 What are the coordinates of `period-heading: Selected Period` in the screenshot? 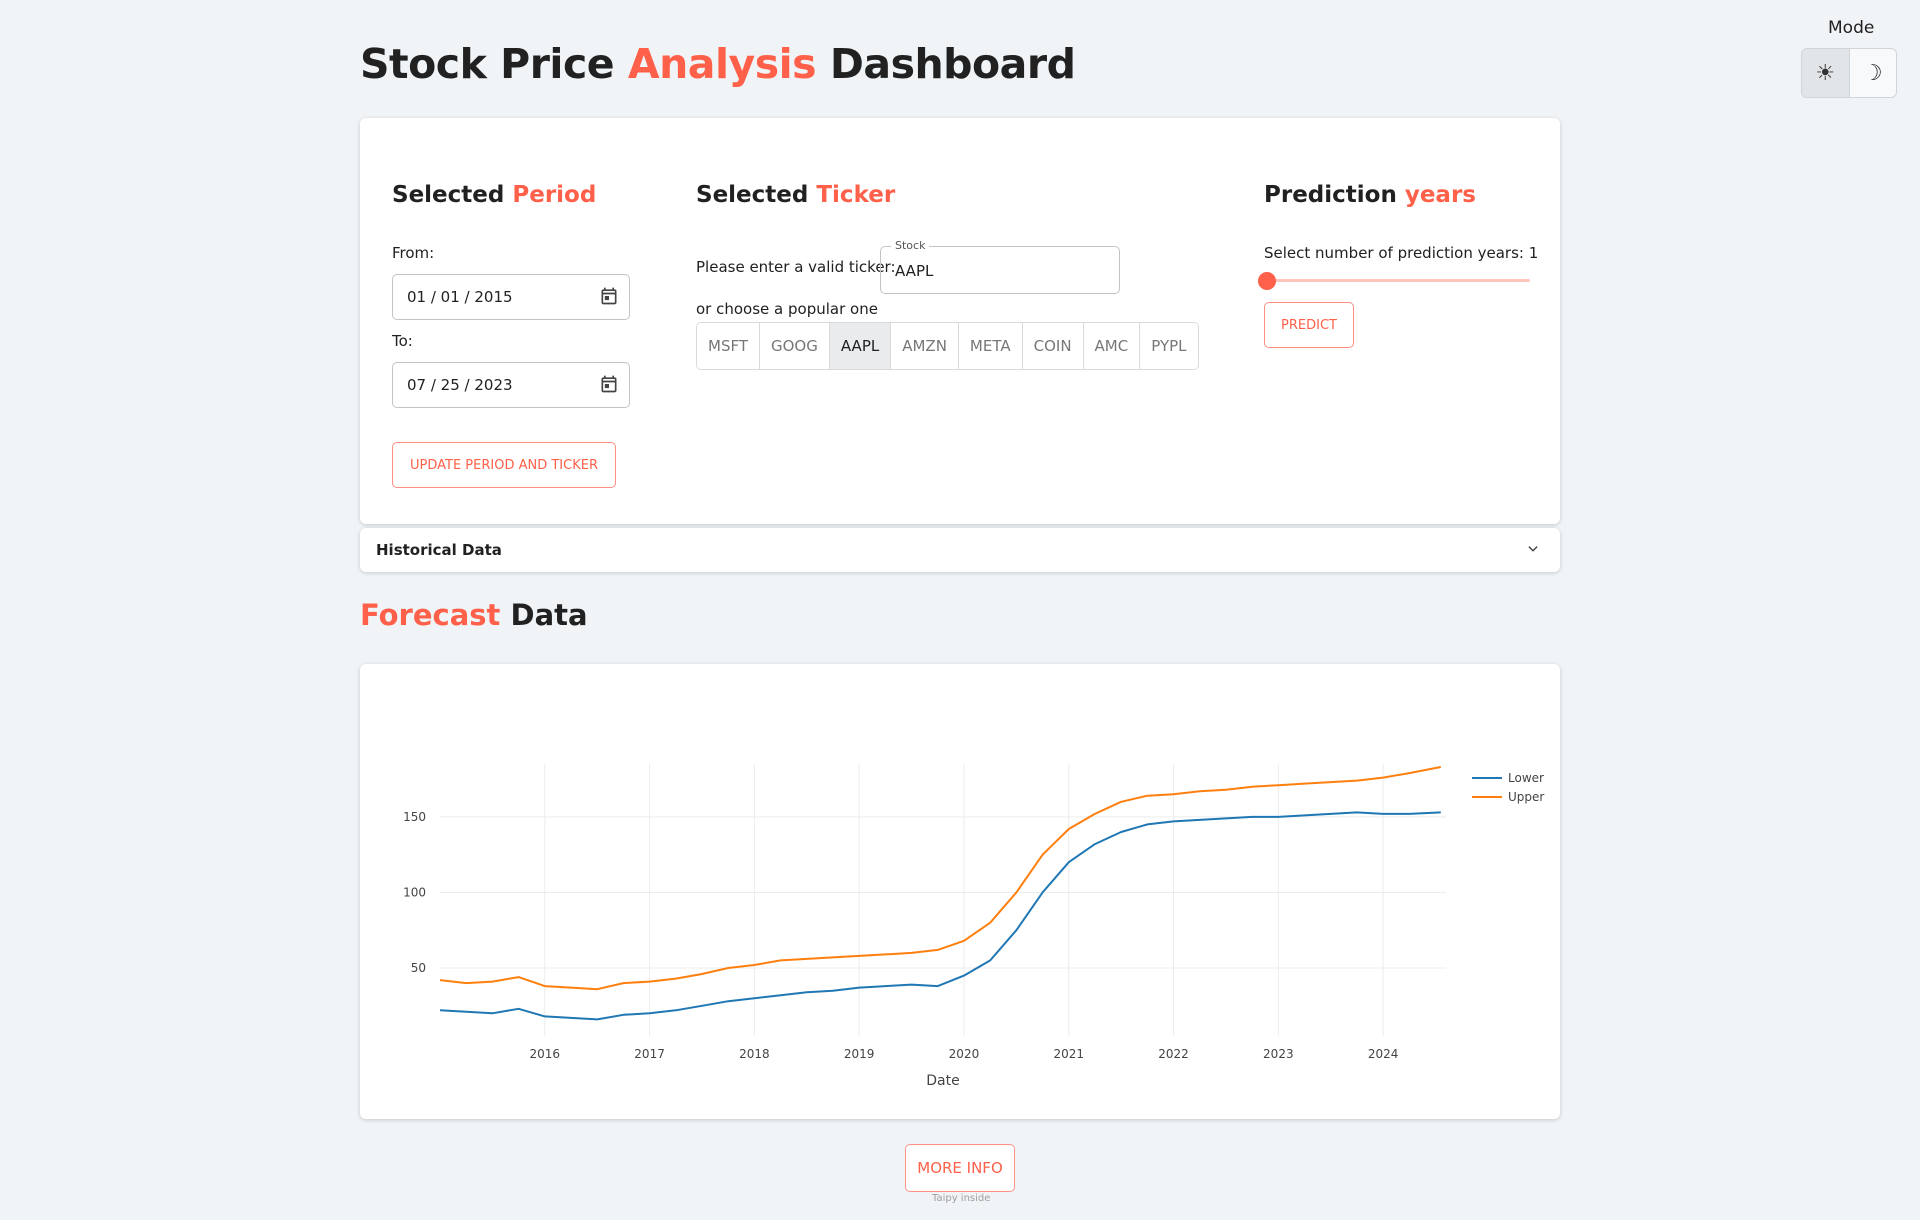 It's located at (494, 195).